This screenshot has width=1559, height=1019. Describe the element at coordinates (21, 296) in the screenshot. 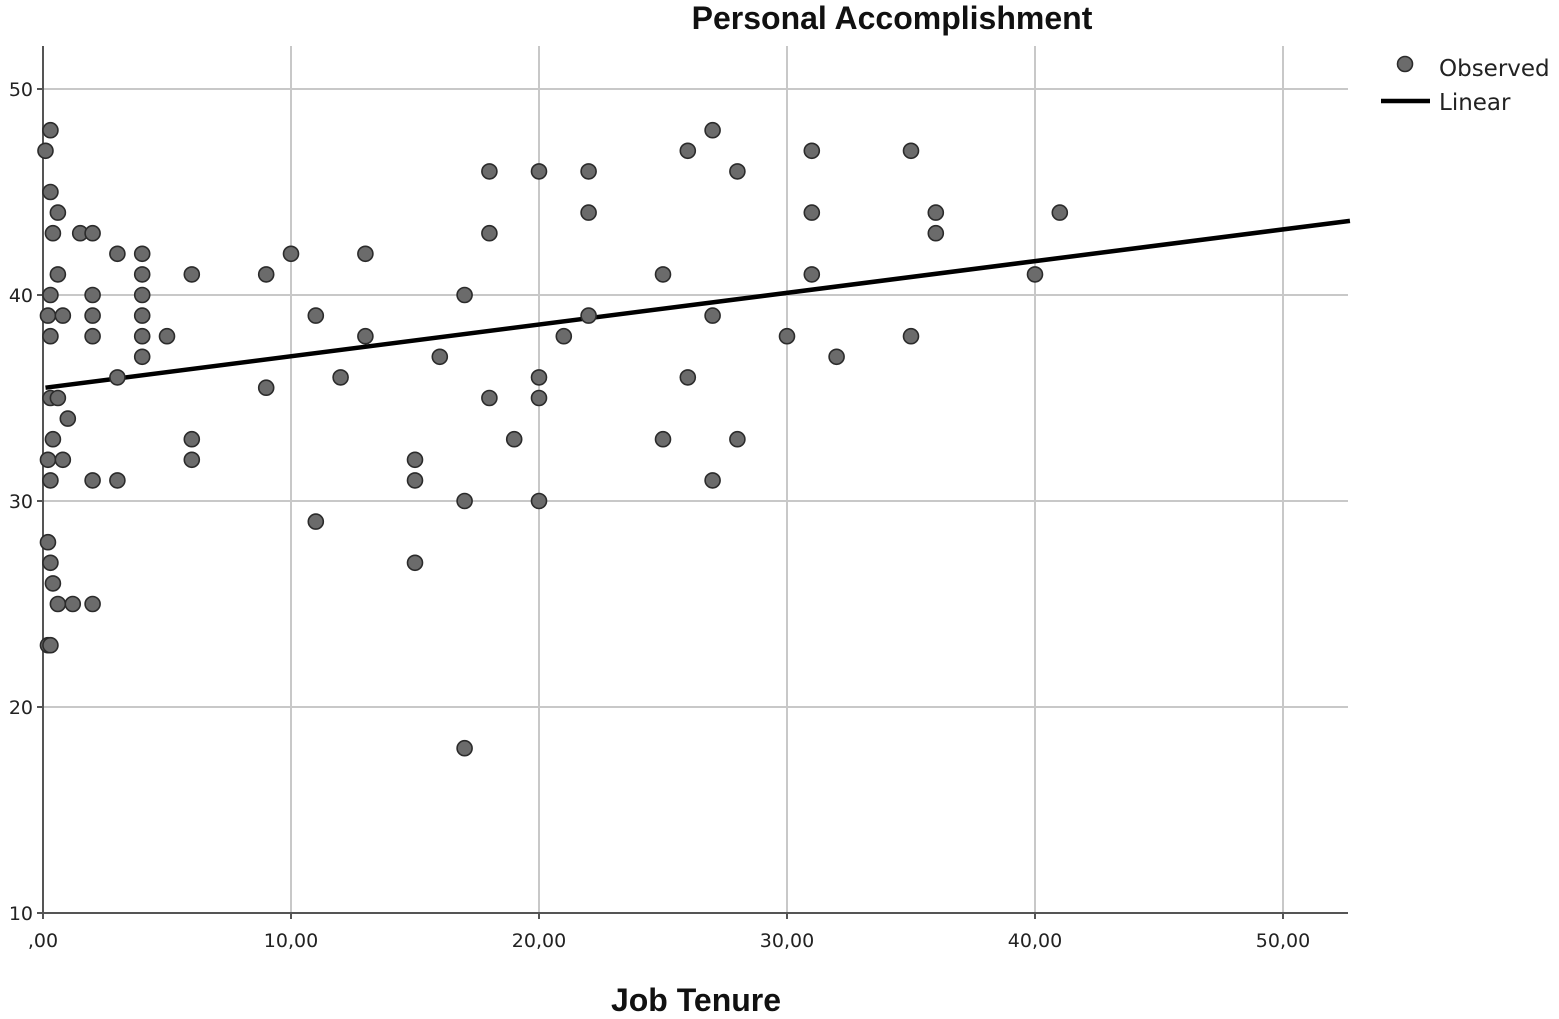

I see `y-tick-label: 40` at that location.